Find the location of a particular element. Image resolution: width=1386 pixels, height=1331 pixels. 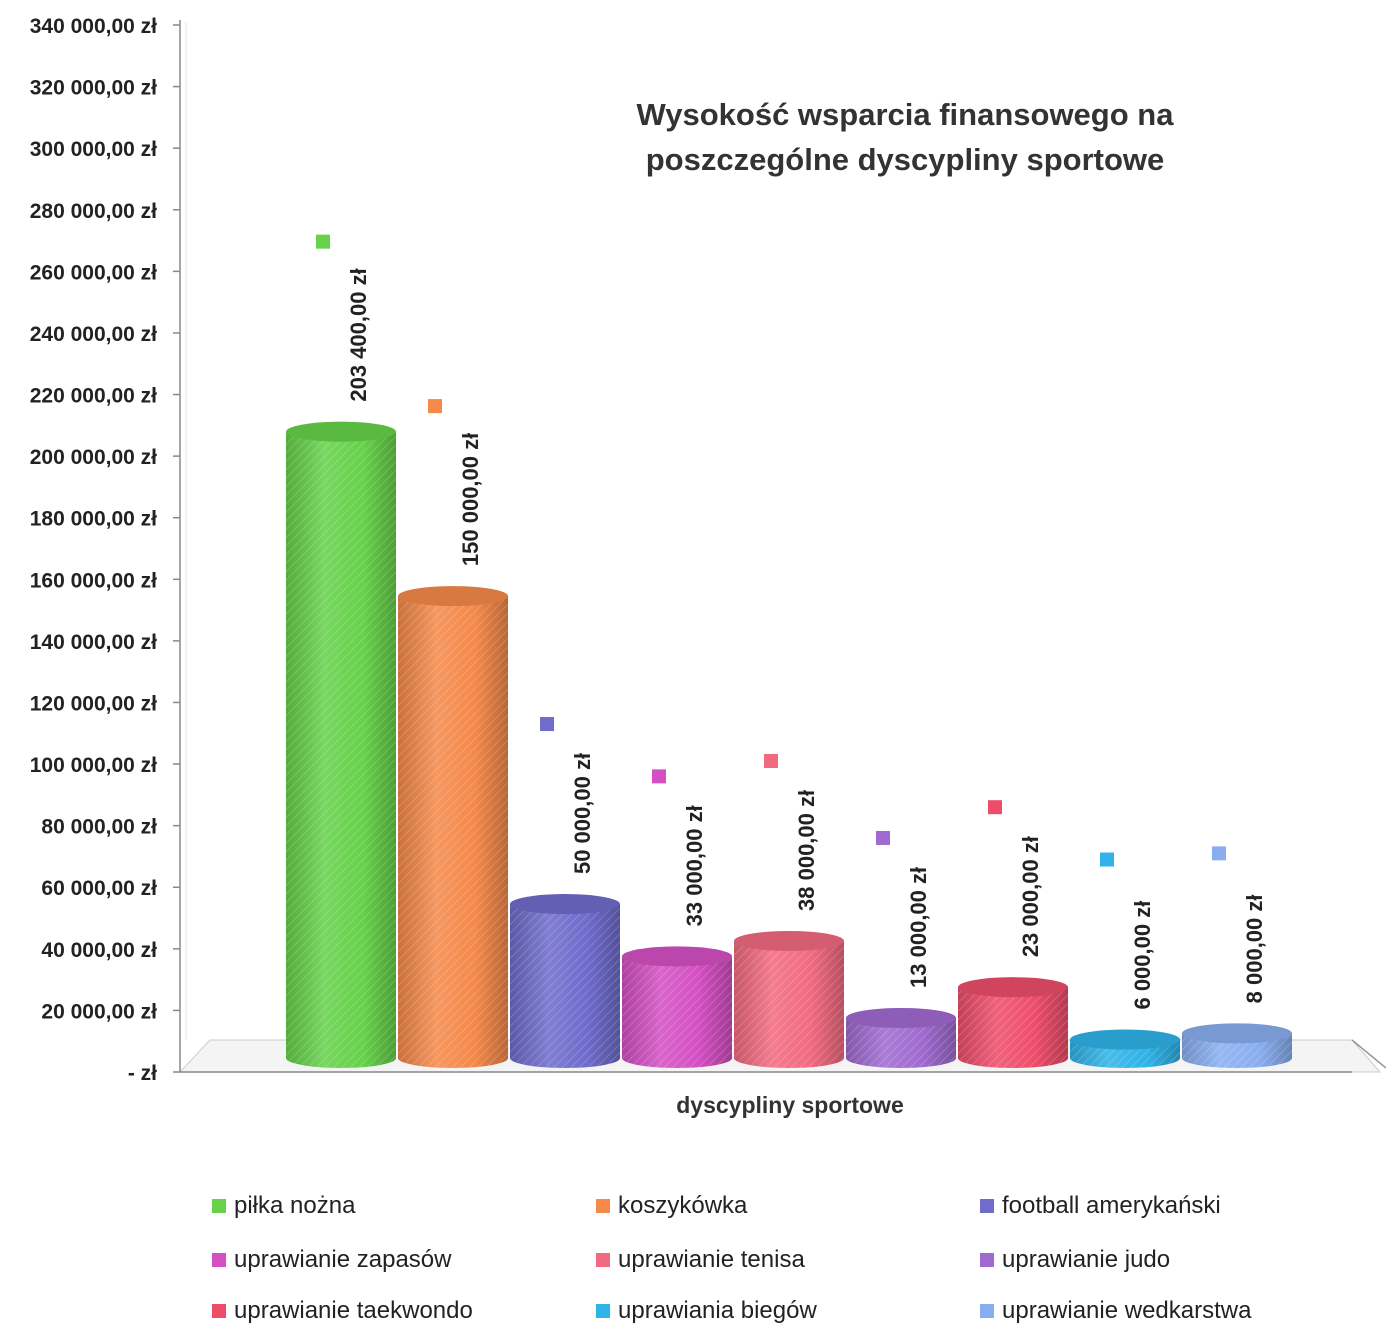

data-label: 150 000,00 zł is located at coordinates (470, 499).